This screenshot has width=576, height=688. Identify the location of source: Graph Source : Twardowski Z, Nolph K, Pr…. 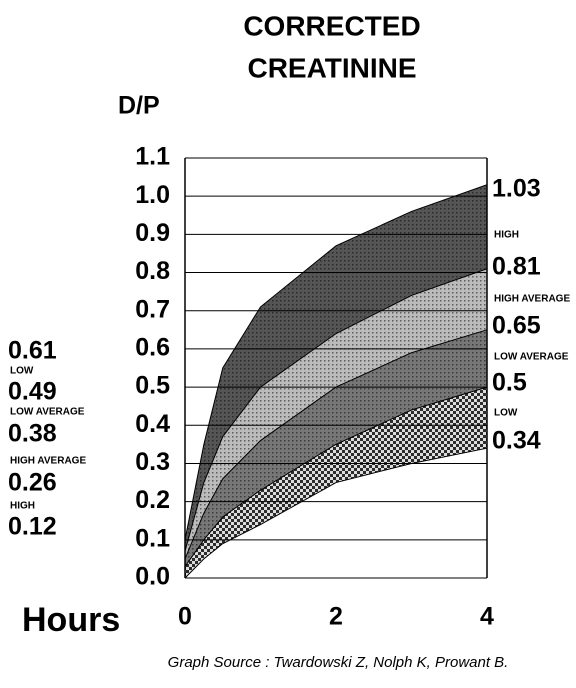
(338, 662).